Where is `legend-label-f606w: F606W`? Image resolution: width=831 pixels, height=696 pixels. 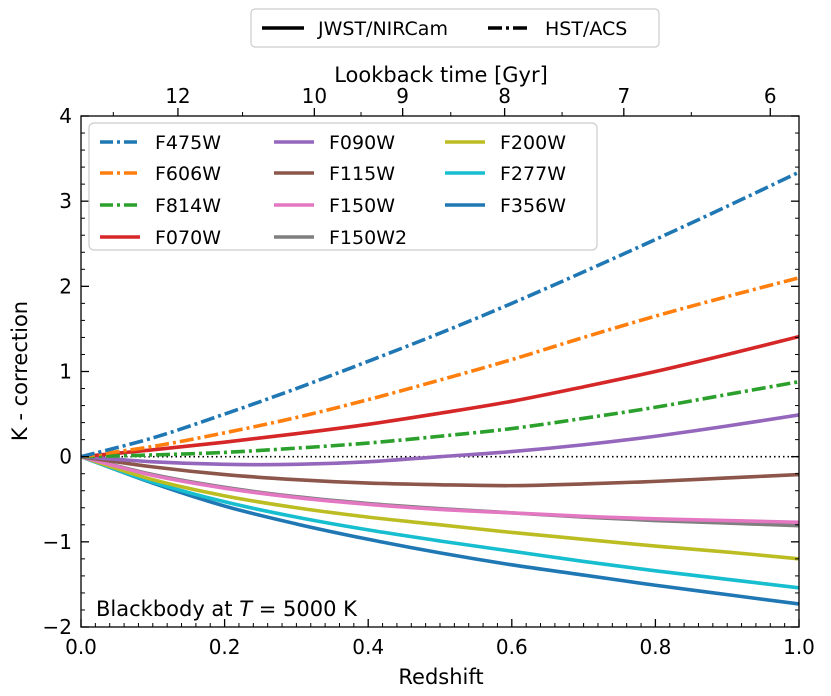 legend-label-f606w: F606W is located at coordinates (188, 174).